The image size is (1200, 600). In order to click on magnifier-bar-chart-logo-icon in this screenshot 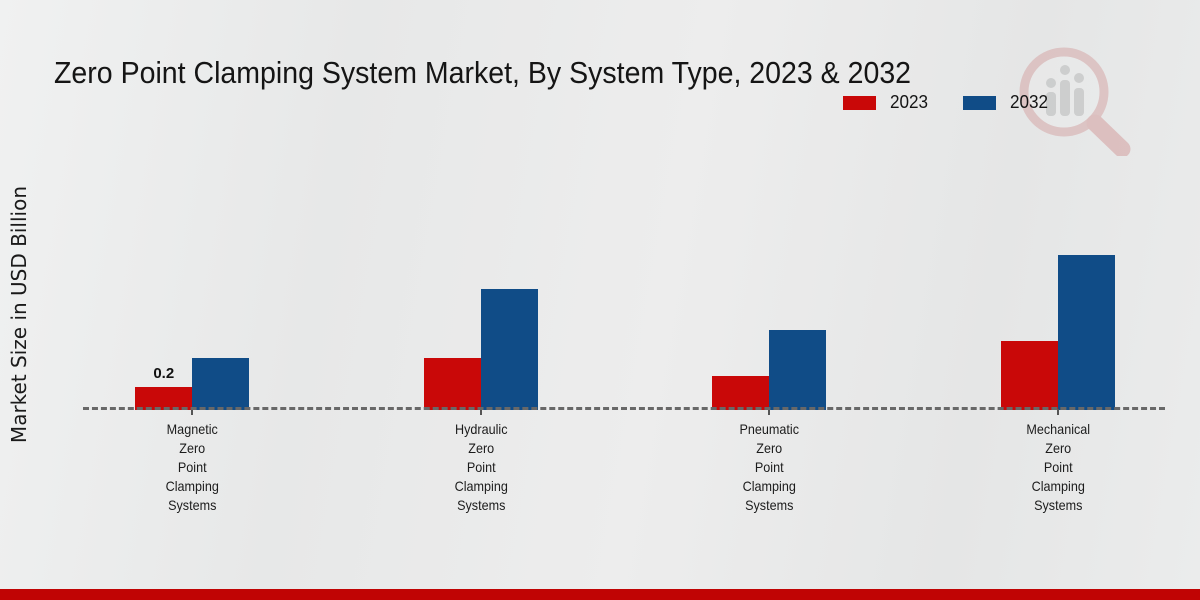, I will do `click(1075, 101)`.